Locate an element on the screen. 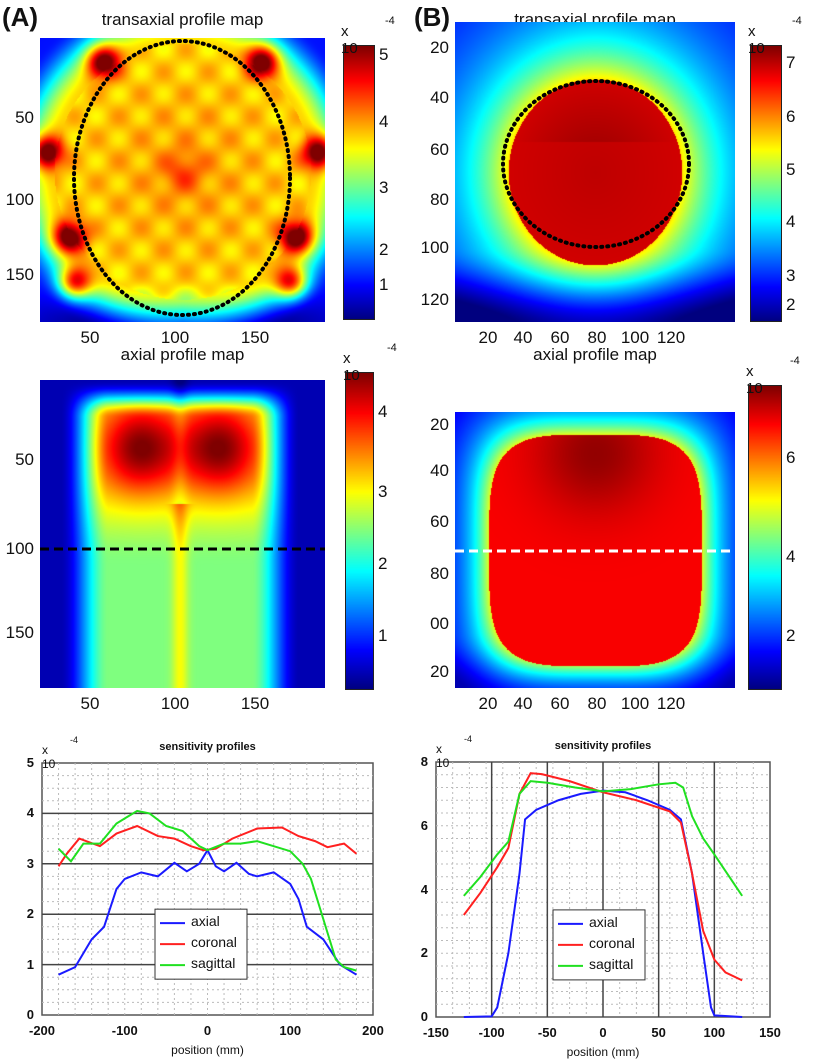  y-tick-label: 6 is located at coordinates (424, 825).